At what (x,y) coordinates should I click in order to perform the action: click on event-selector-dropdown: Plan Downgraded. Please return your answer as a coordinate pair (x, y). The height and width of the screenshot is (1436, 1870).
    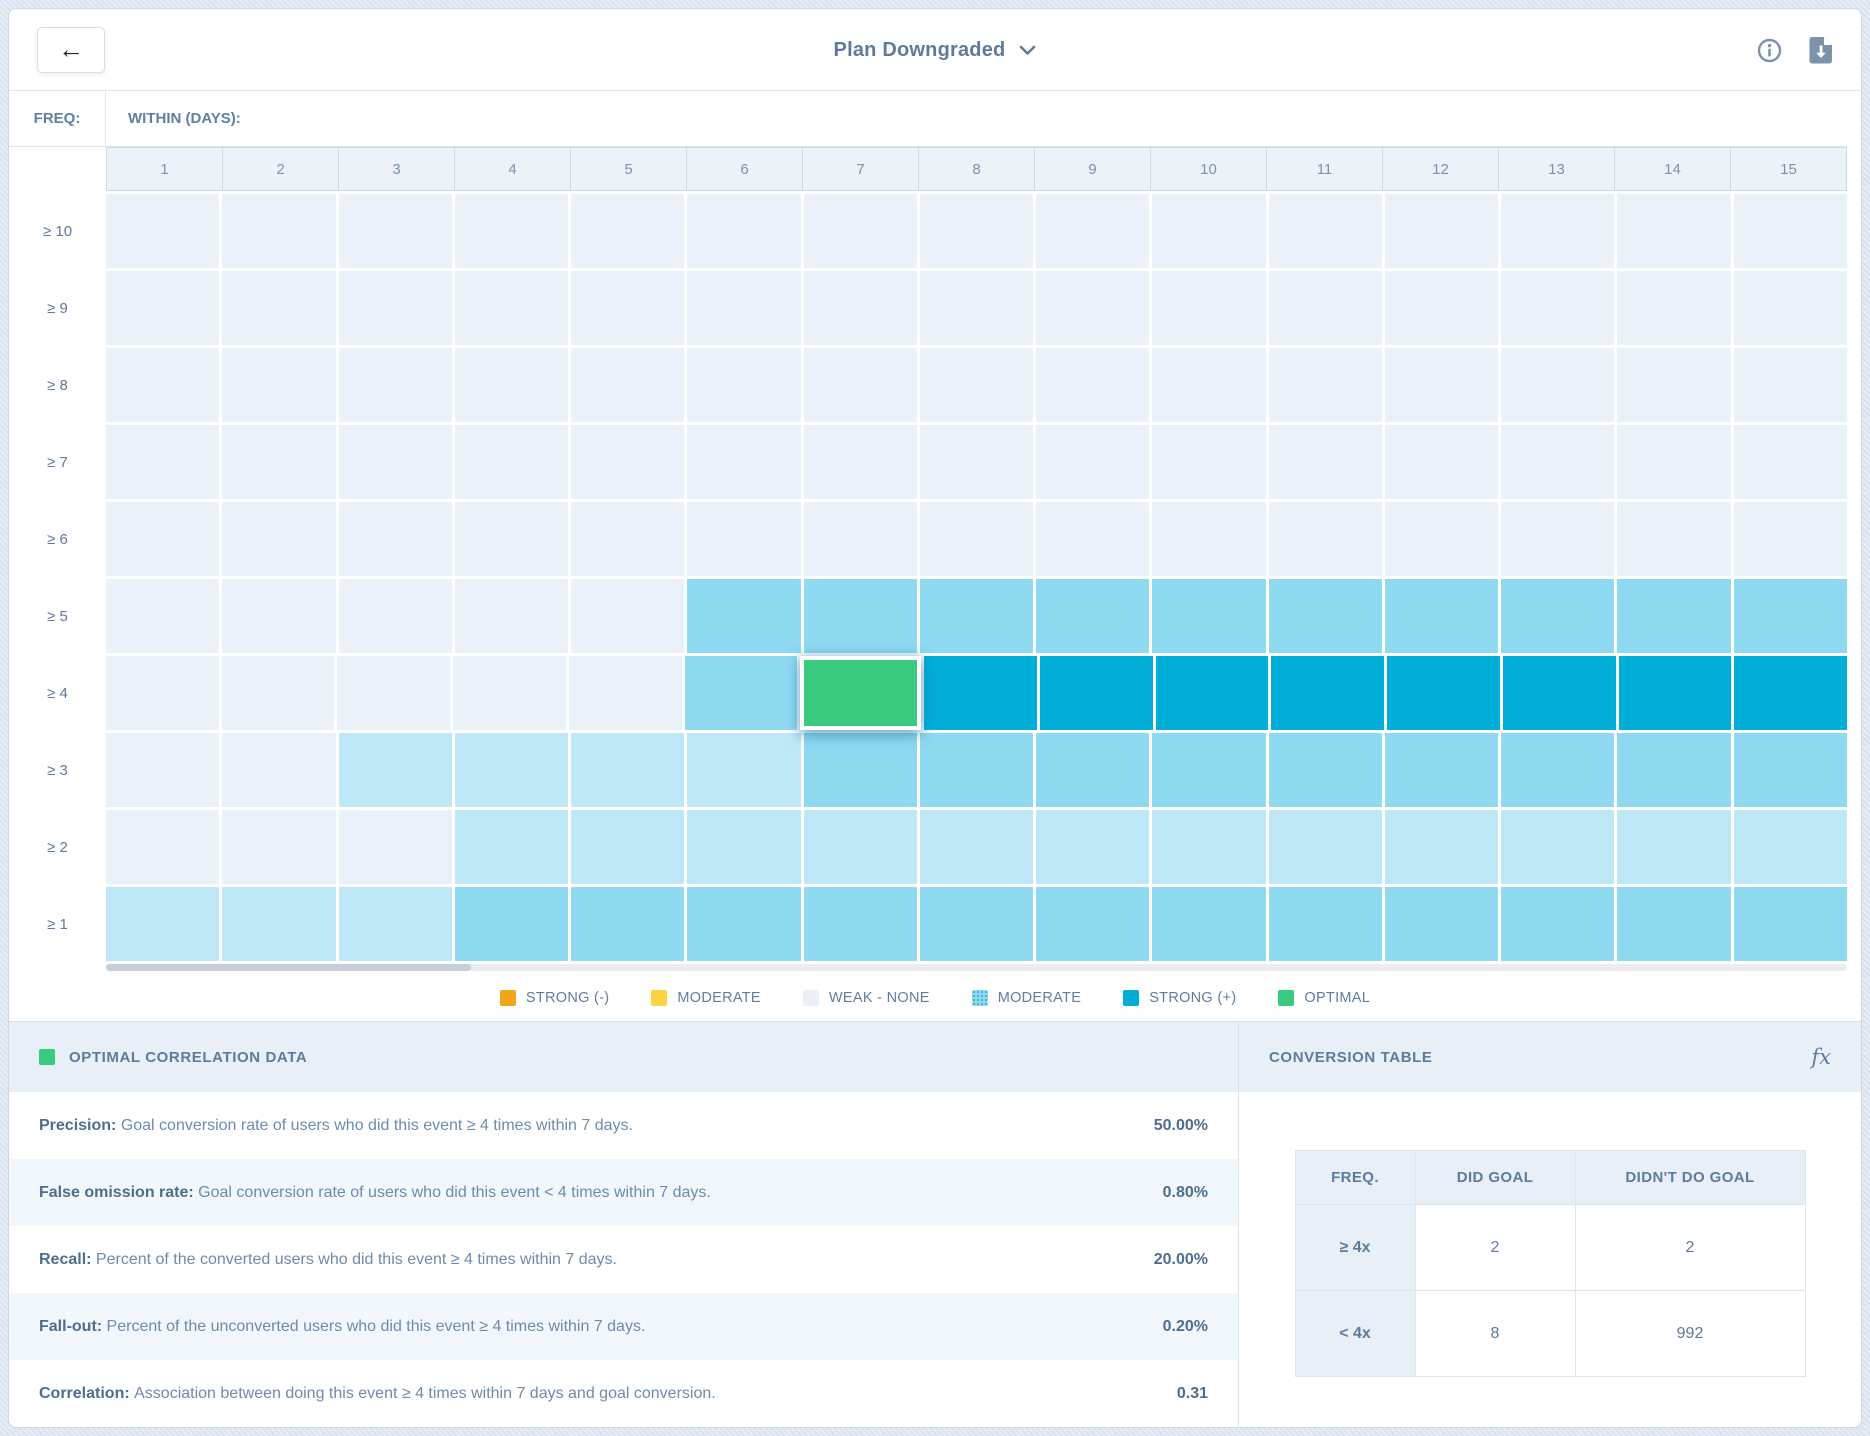
    Looking at the image, I should click on (935, 50).